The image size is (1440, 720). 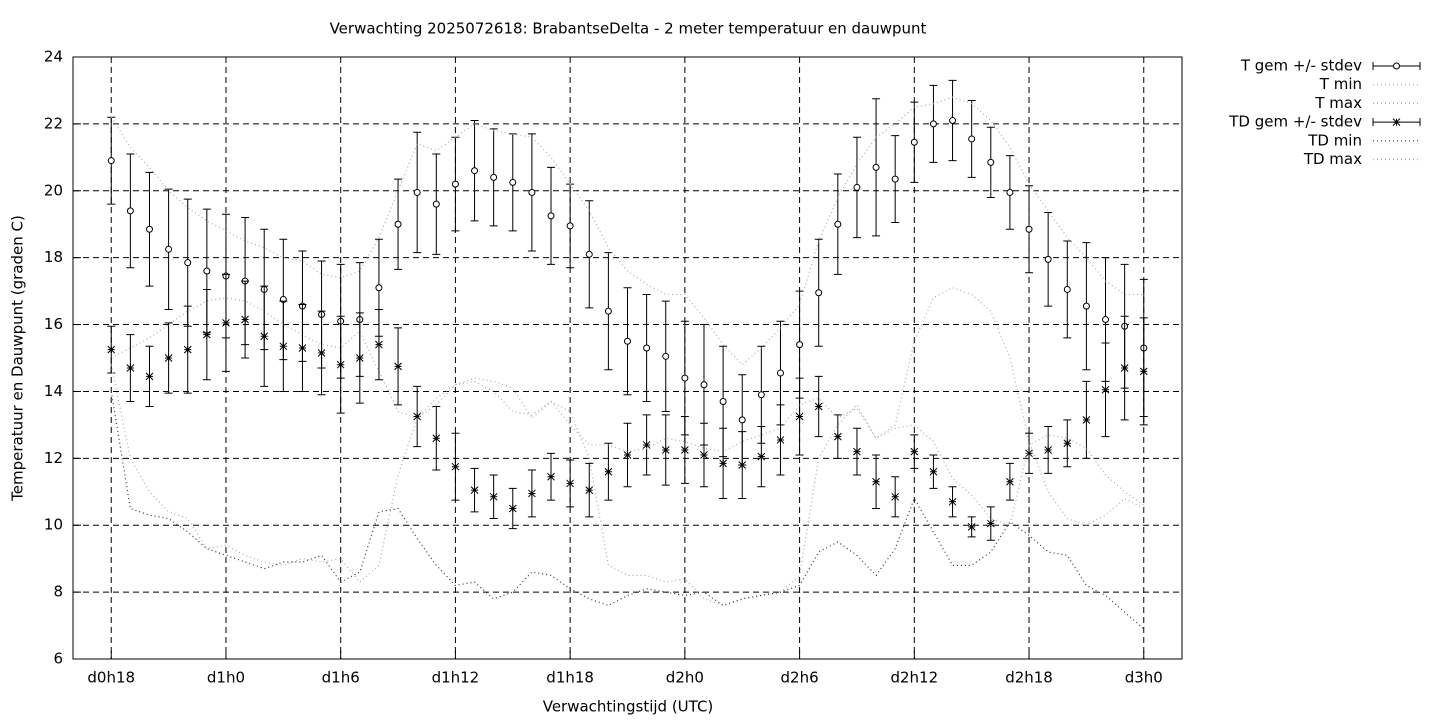 I want to click on y-tick-label: 18, so click(x=53, y=257).